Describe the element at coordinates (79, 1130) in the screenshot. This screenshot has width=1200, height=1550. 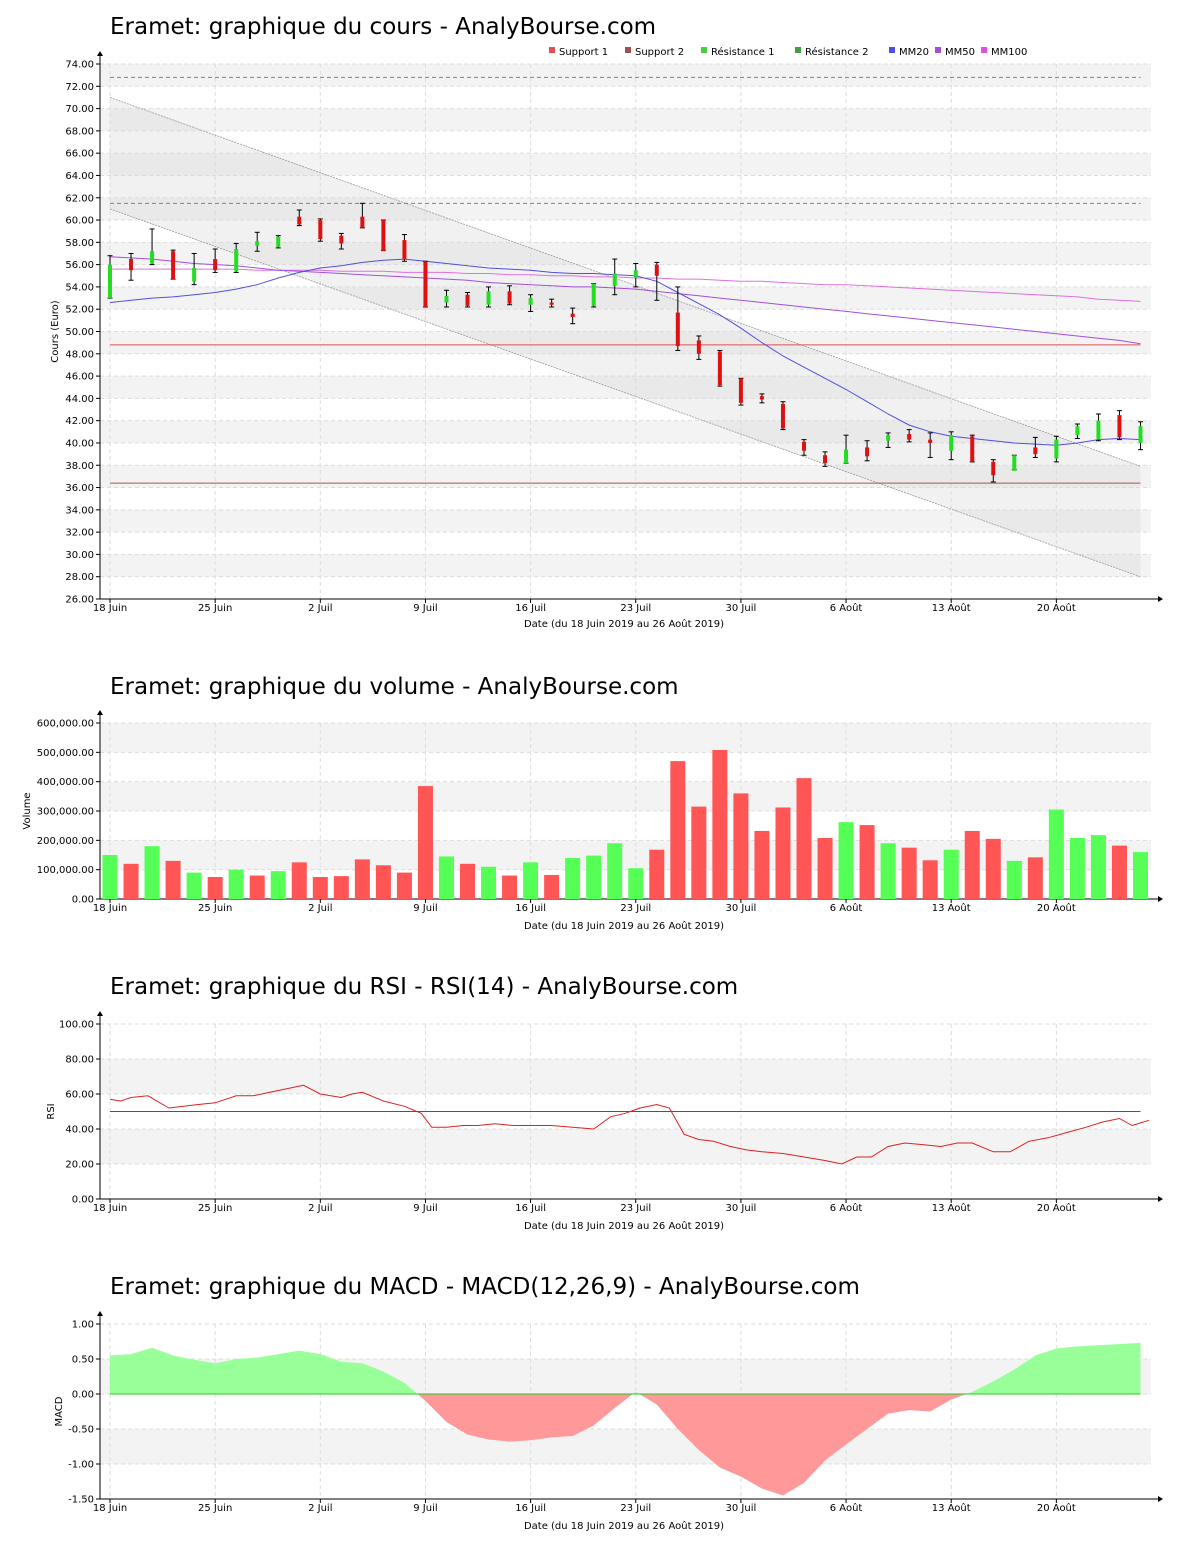
I see `y-tick-label: 40.00` at that location.